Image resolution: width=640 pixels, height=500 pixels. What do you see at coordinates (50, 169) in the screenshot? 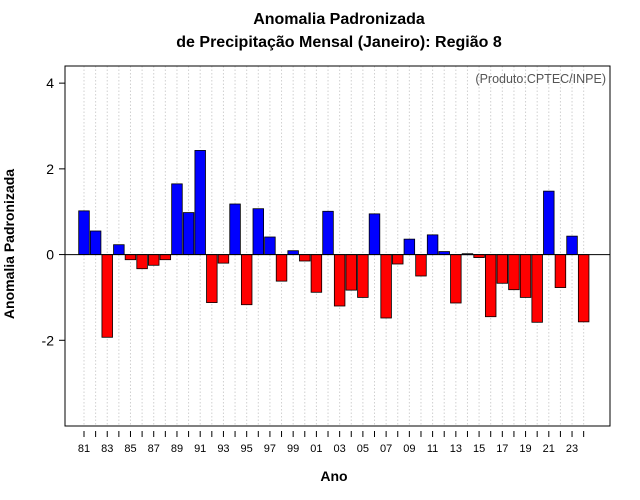
I see `y-tick-label: 2` at bounding box center [50, 169].